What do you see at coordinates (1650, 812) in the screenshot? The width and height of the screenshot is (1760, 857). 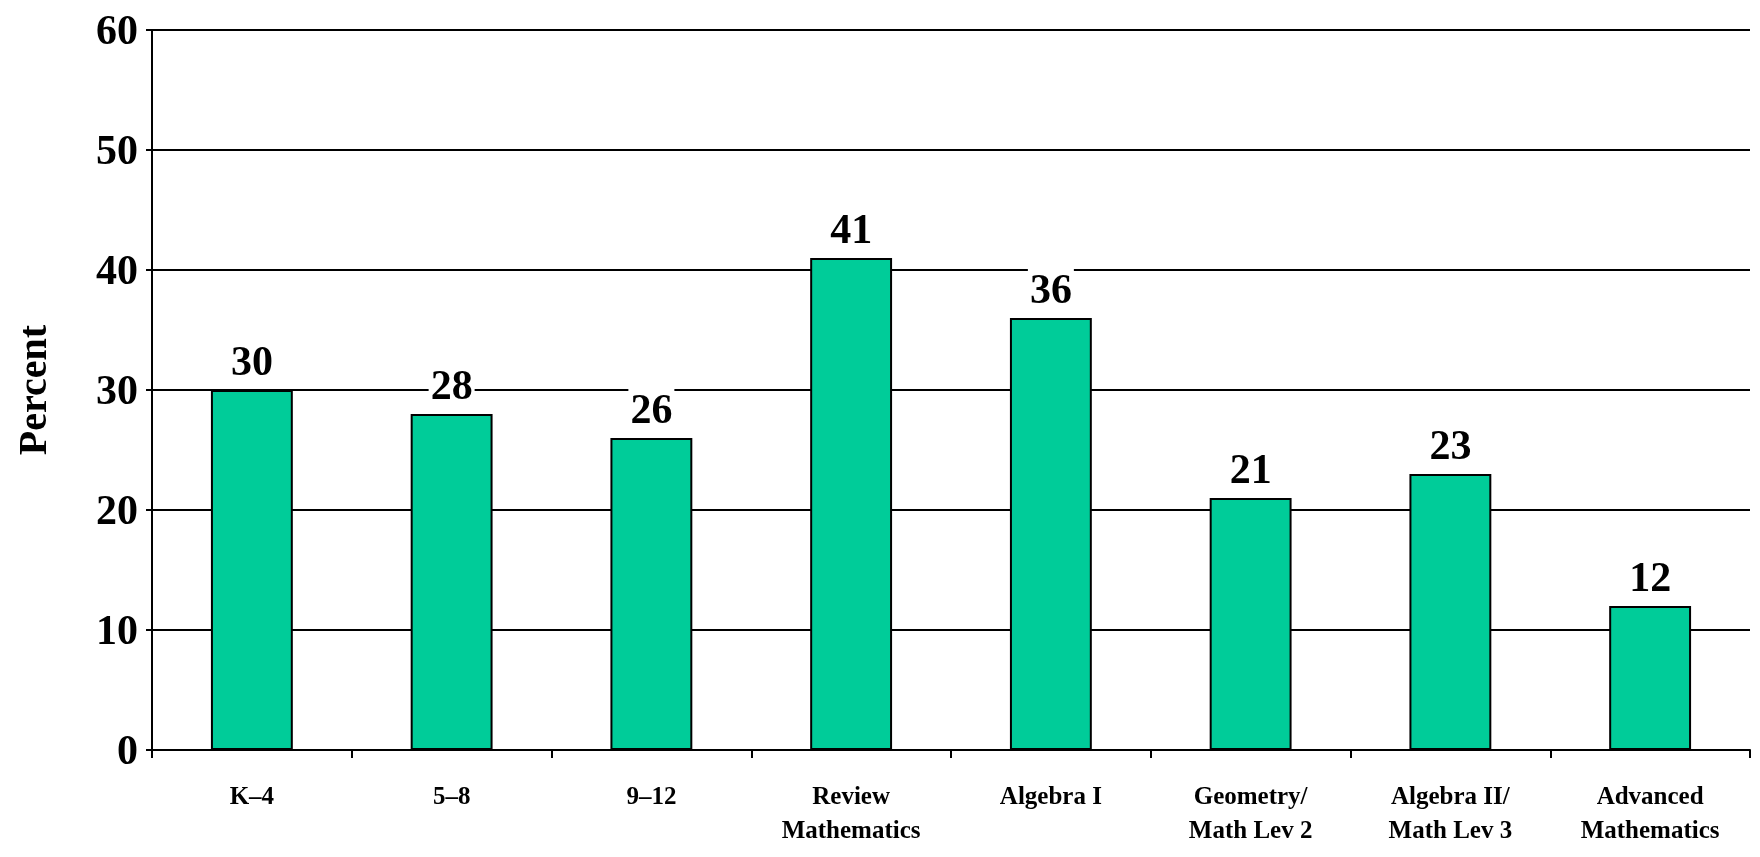 I see `x-tick-label: Advanced Mathematics` at bounding box center [1650, 812].